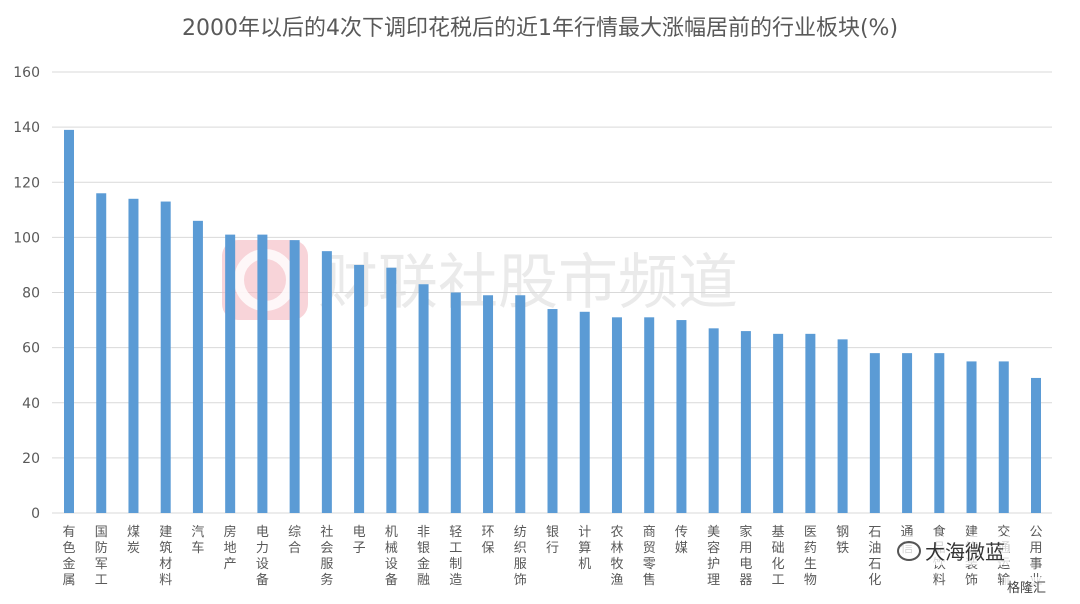  I want to click on x-category-label: 非, so click(423, 532).